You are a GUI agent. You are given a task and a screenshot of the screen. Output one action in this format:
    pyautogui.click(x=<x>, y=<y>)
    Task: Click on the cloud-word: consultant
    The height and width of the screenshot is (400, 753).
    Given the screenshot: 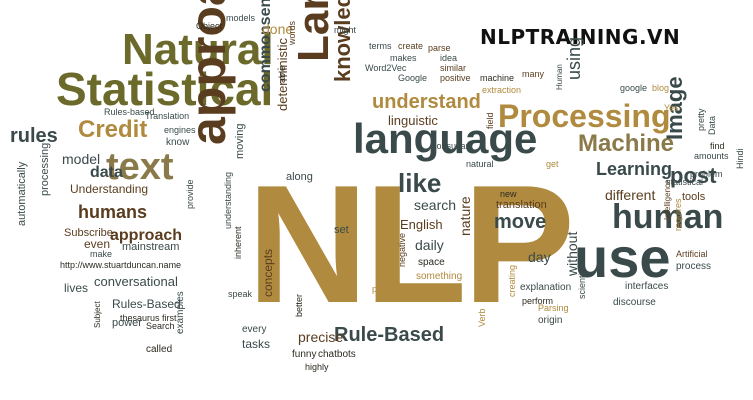 What is the action you would take?
    pyautogui.click(x=453, y=146)
    